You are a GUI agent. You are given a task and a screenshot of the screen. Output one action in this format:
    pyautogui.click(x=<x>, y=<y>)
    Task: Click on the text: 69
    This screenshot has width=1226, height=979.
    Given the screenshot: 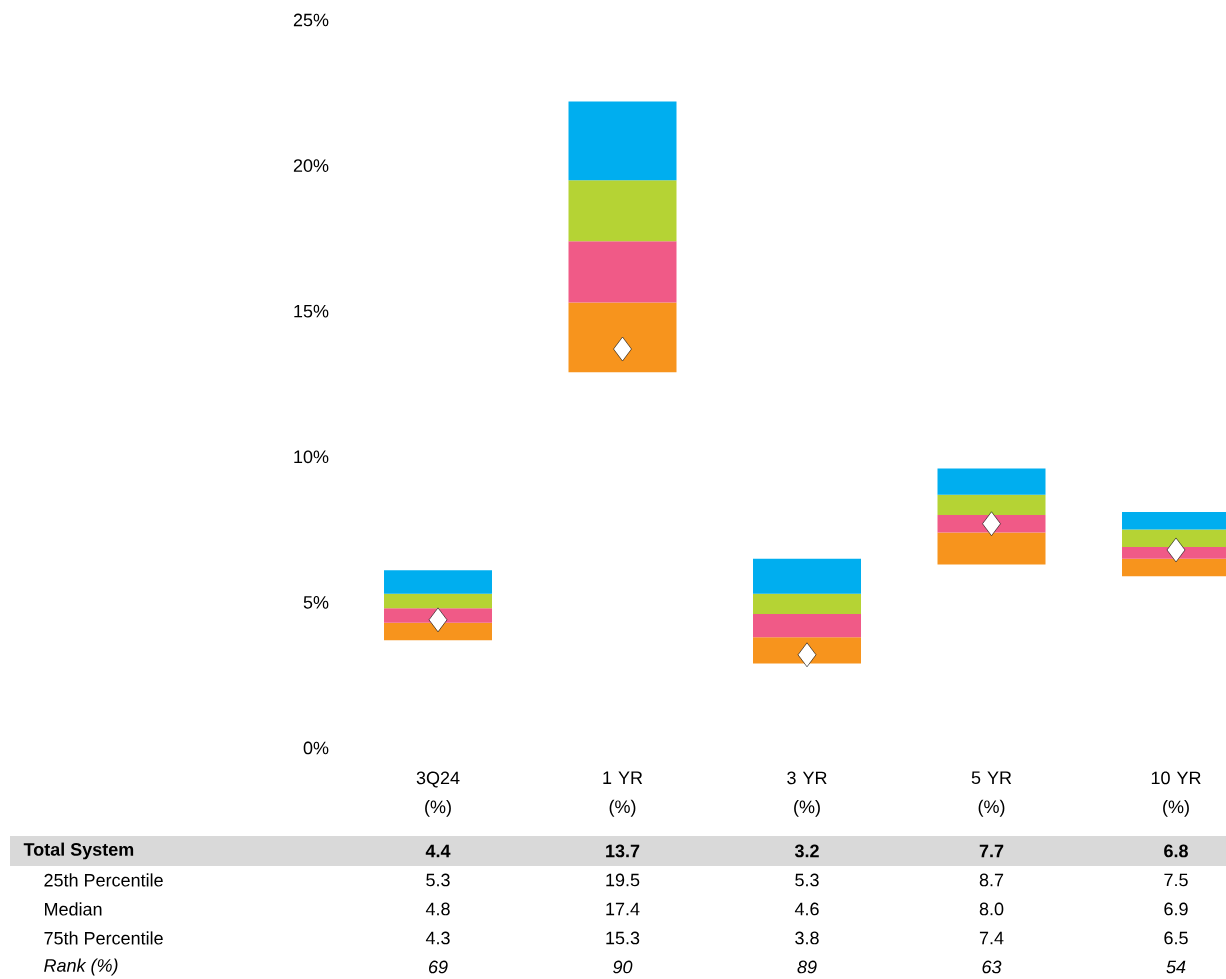 What is the action you would take?
    pyautogui.click(x=438, y=967)
    